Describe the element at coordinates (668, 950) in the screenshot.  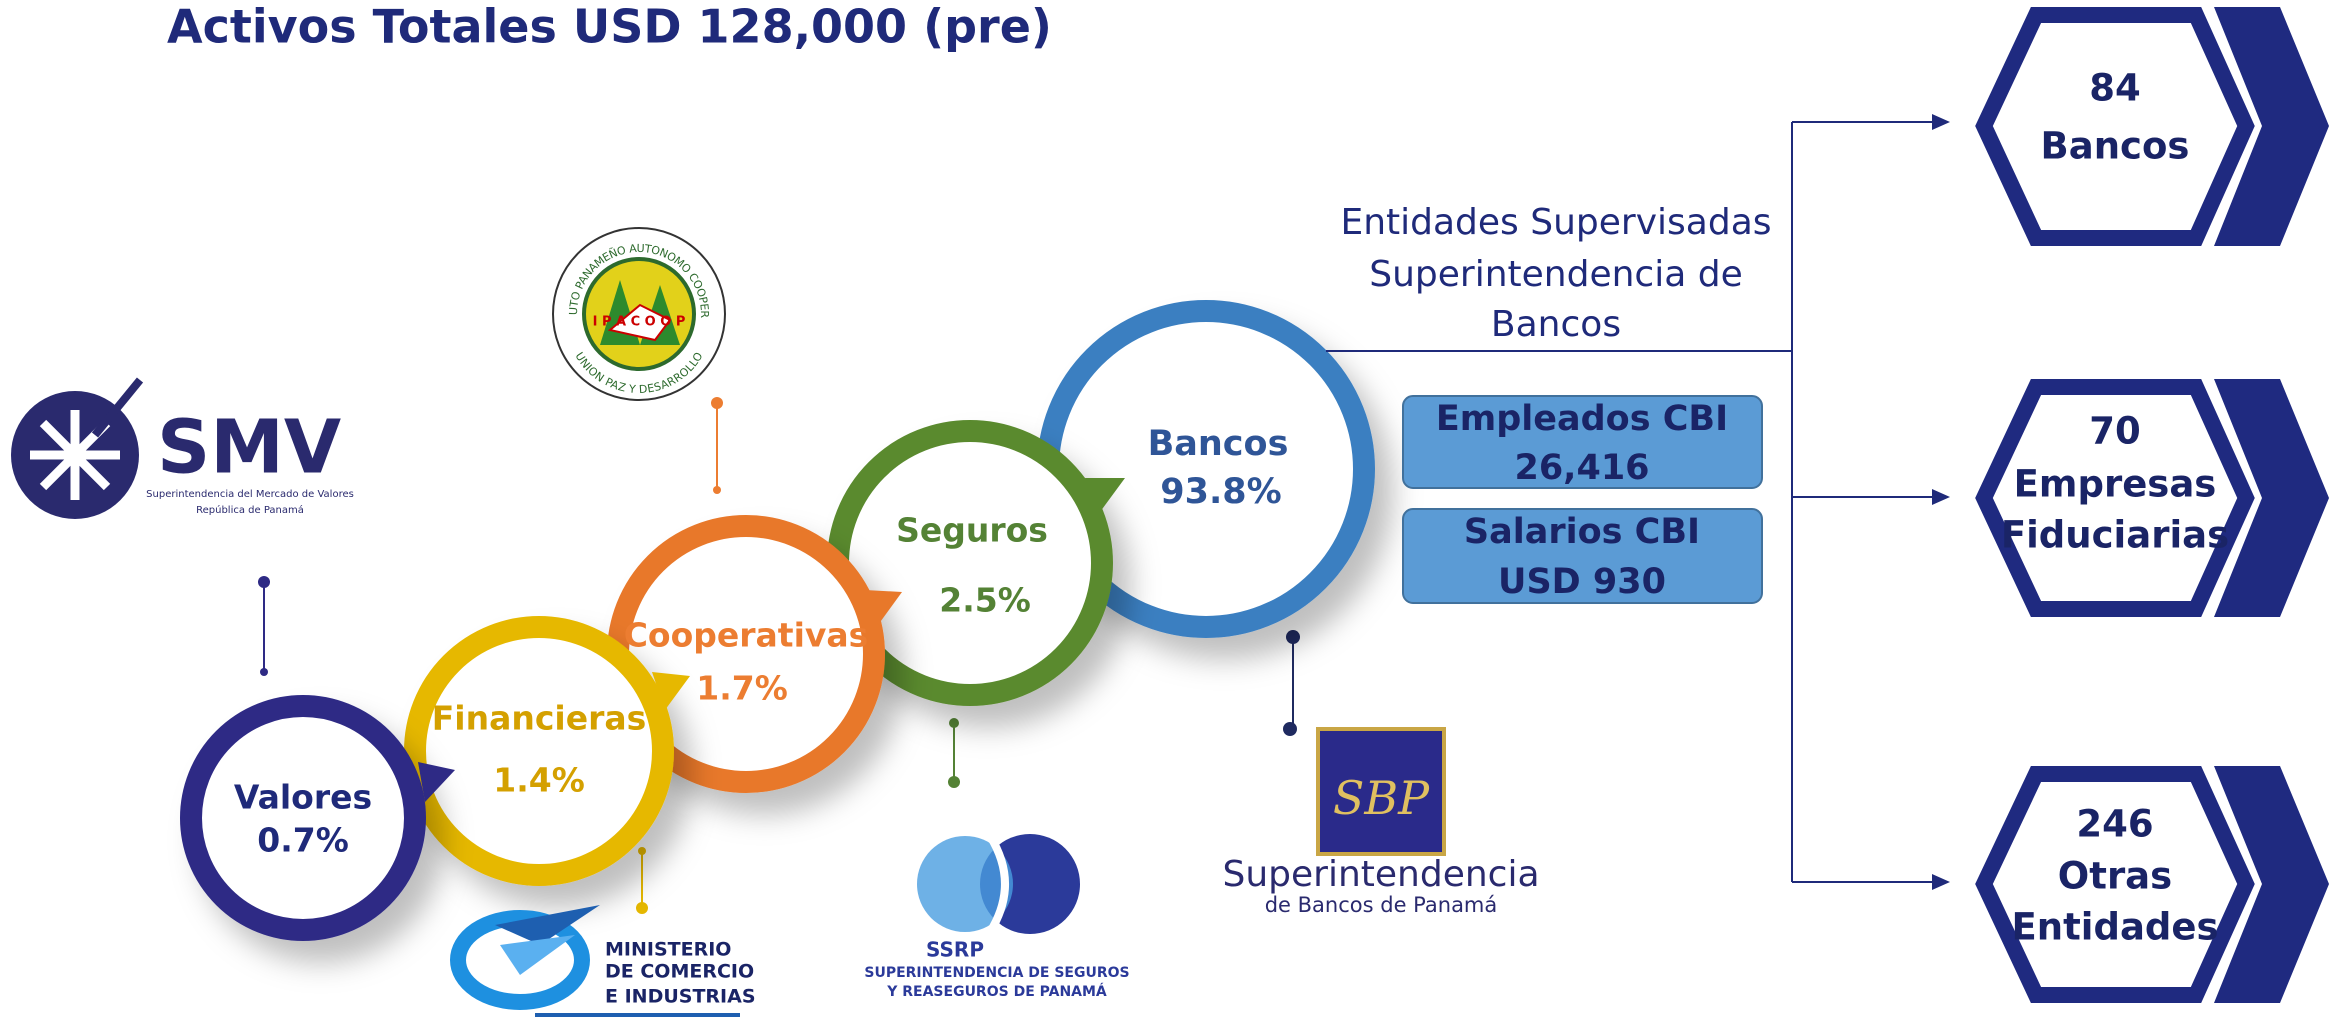
I see `mici-text: MINISTERIO` at that location.